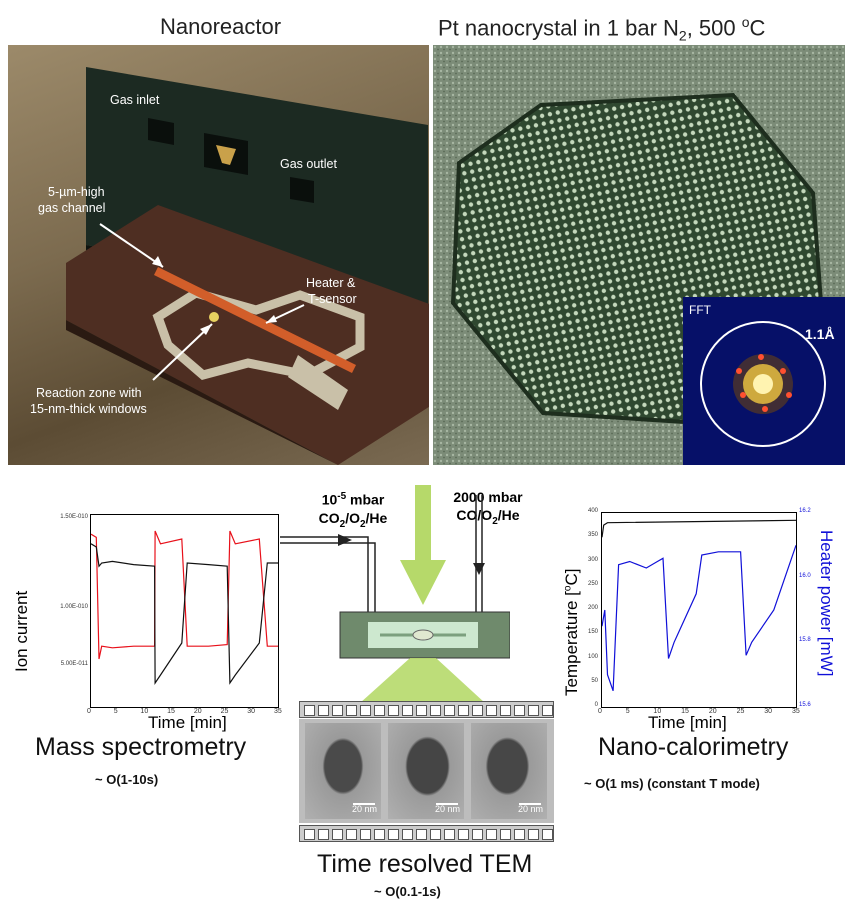 Image resolution: width=849 pixels, height=904 pixels. I want to click on outlet-tube, so click(324, 575).